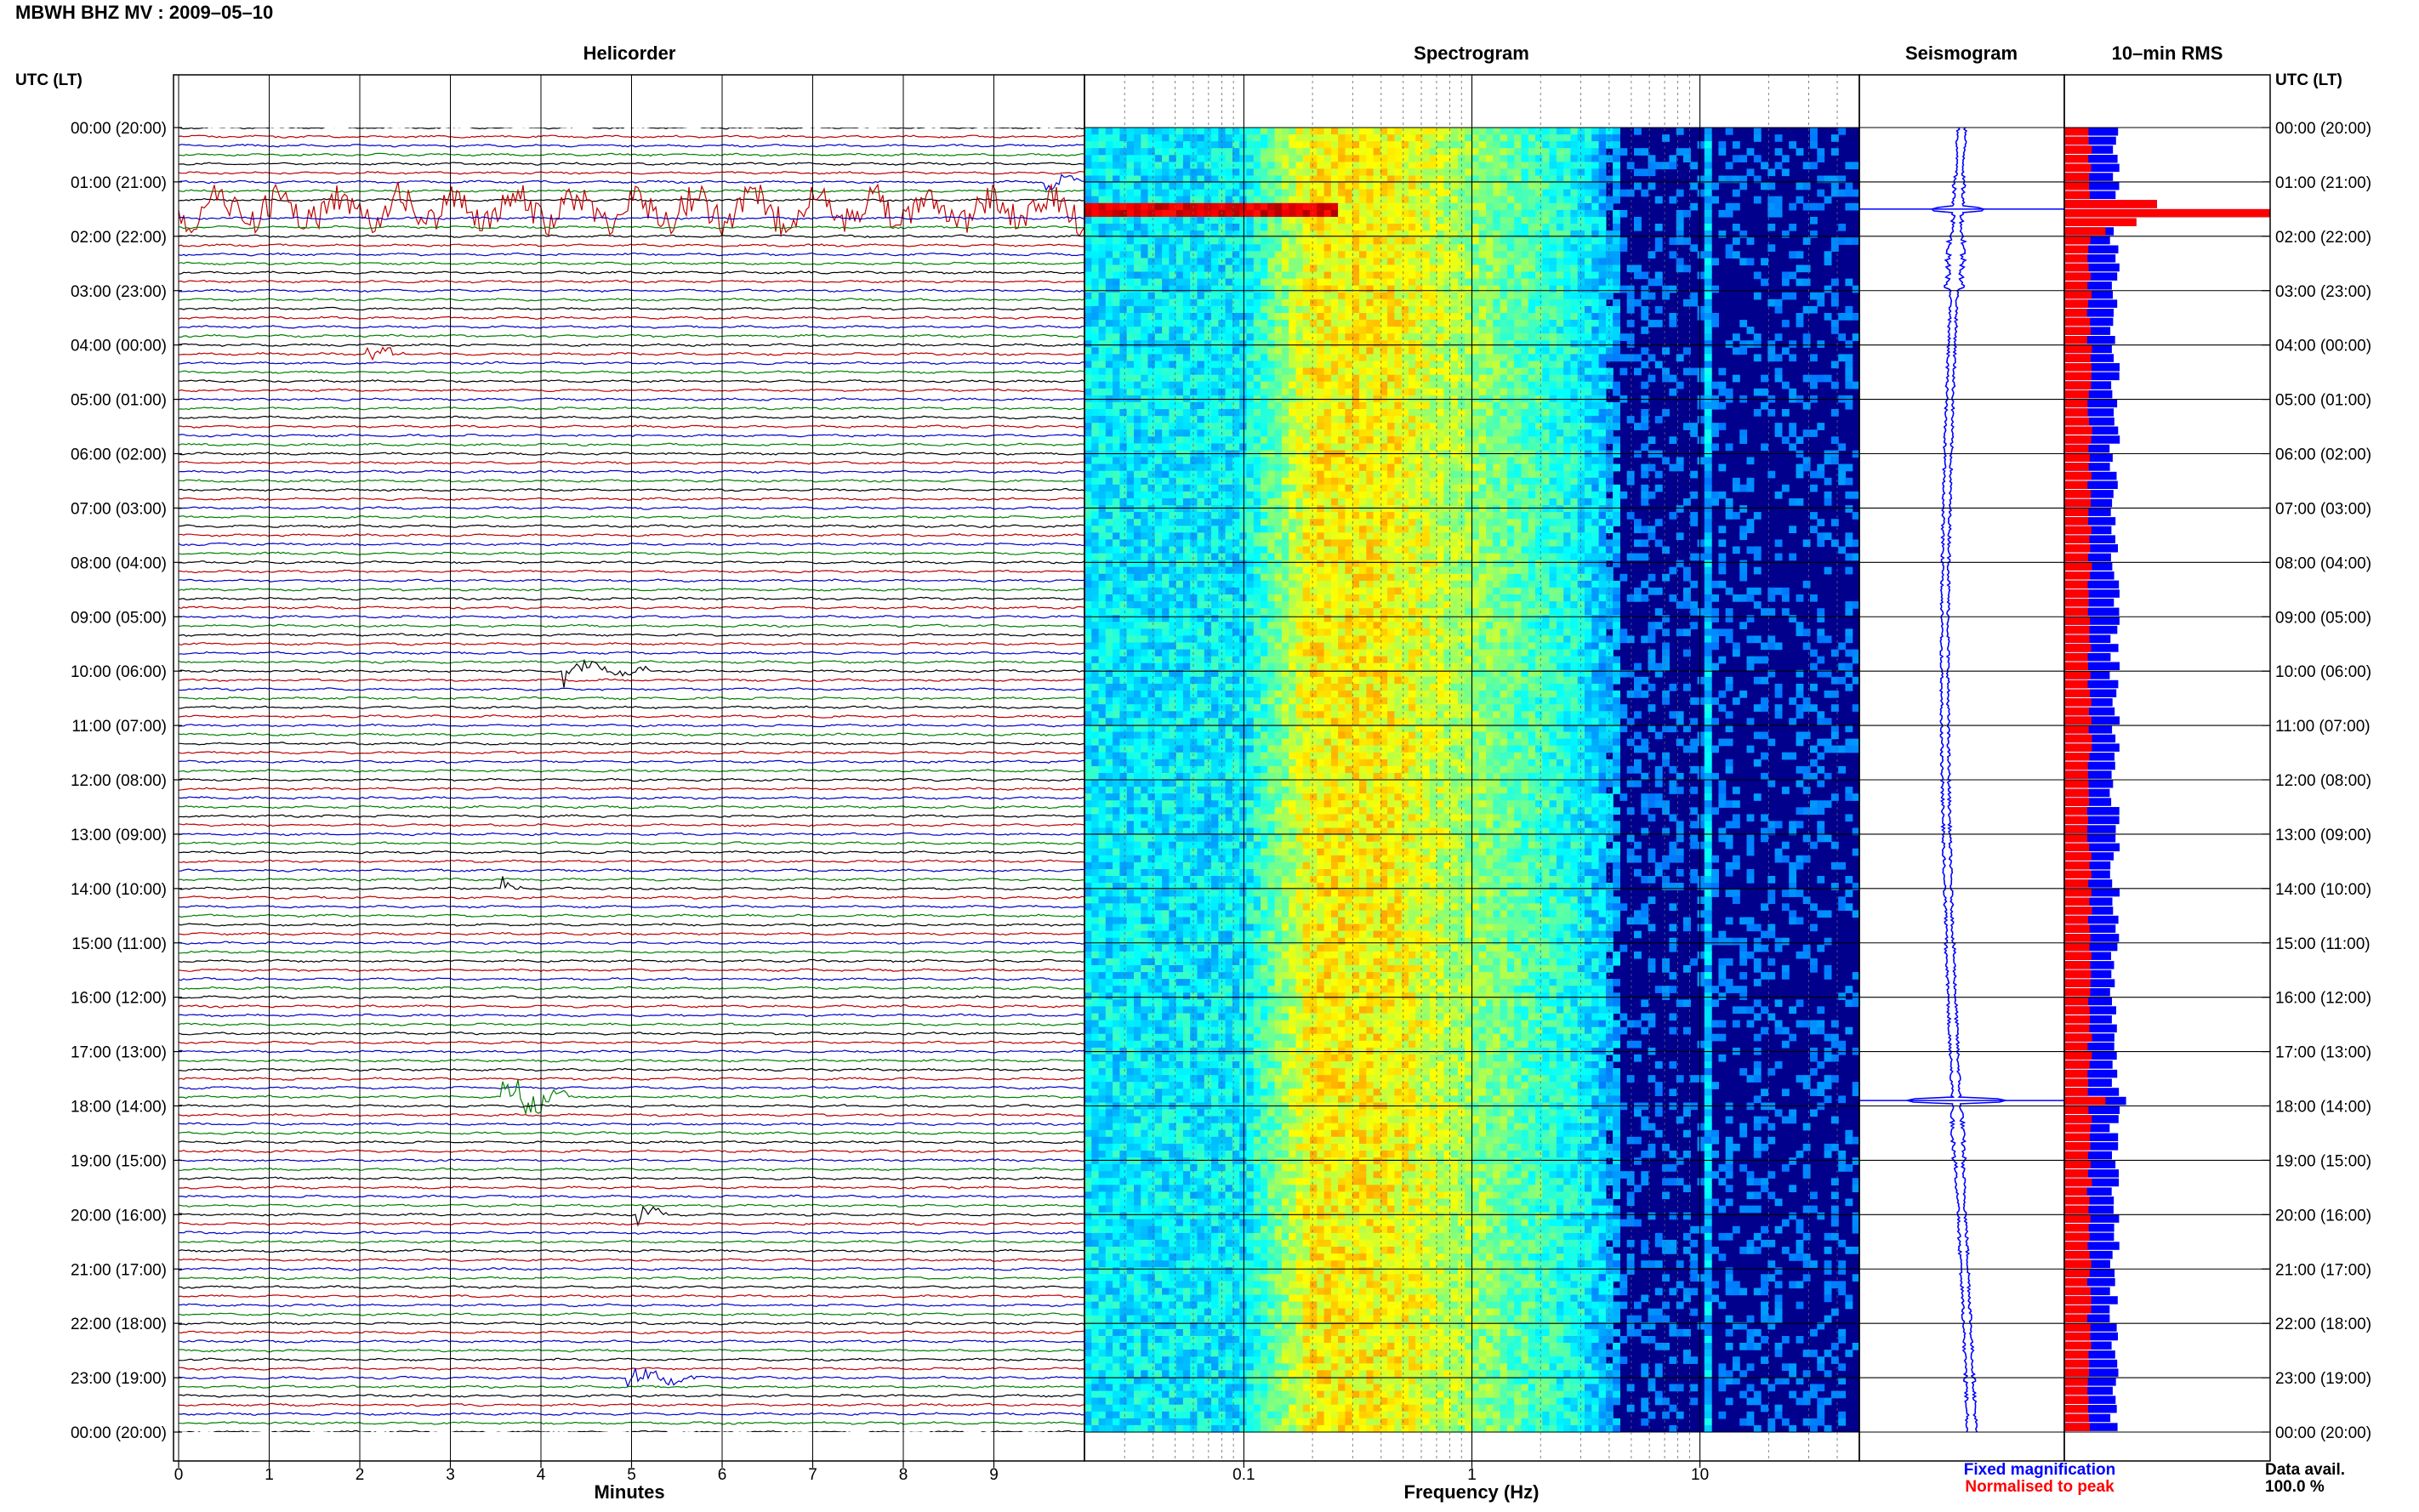 The image size is (2419, 1512). Describe the element at coordinates (629, 53) in the screenshot. I see `helicorder-title: Helicorder` at that location.